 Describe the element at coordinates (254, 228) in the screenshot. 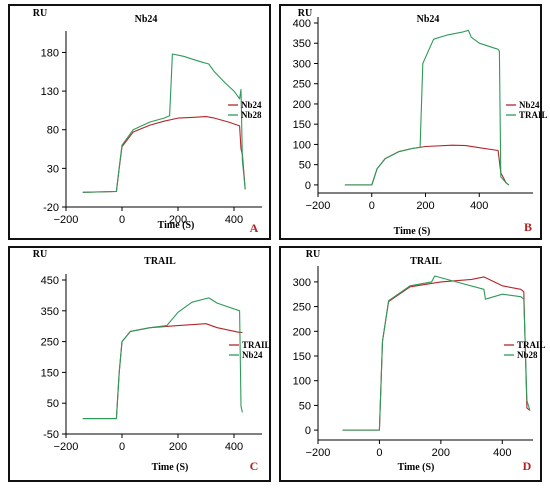

I see `panel-letter: A` at that location.